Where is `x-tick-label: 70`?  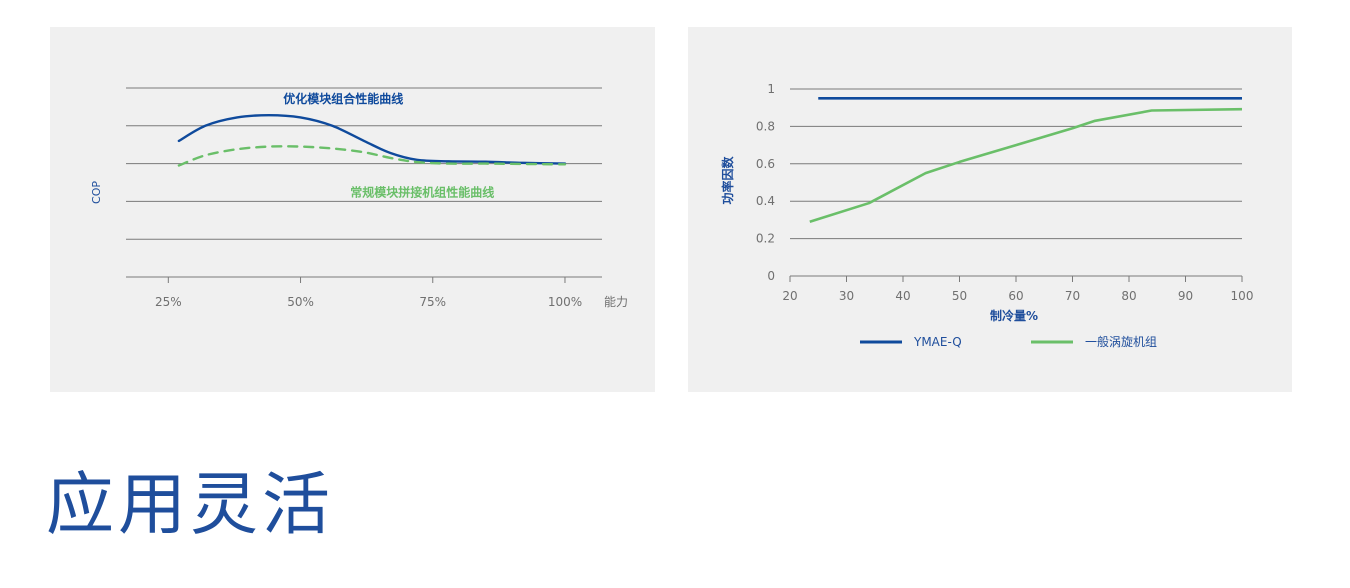 x-tick-label: 70 is located at coordinates (1072, 296).